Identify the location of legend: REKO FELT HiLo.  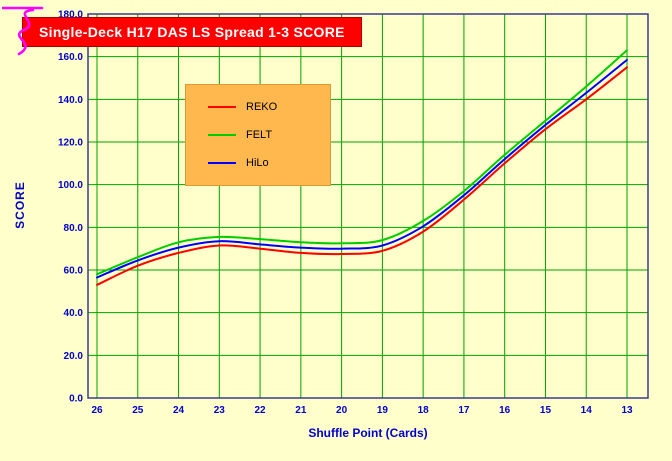
(258, 135).